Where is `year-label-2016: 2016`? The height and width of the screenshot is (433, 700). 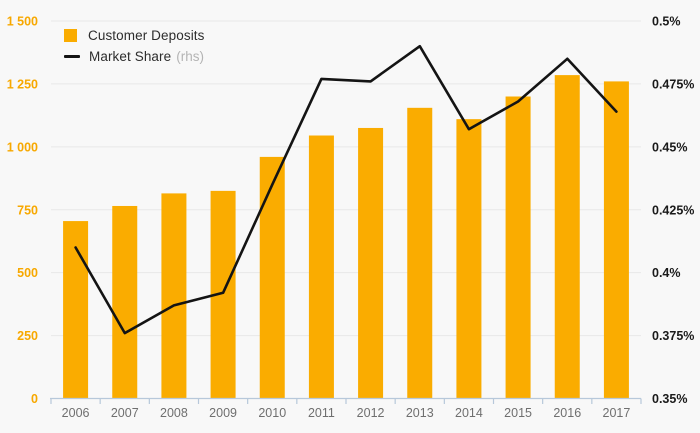 year-label-2016: 2016 is located at coordinates (567, 413).